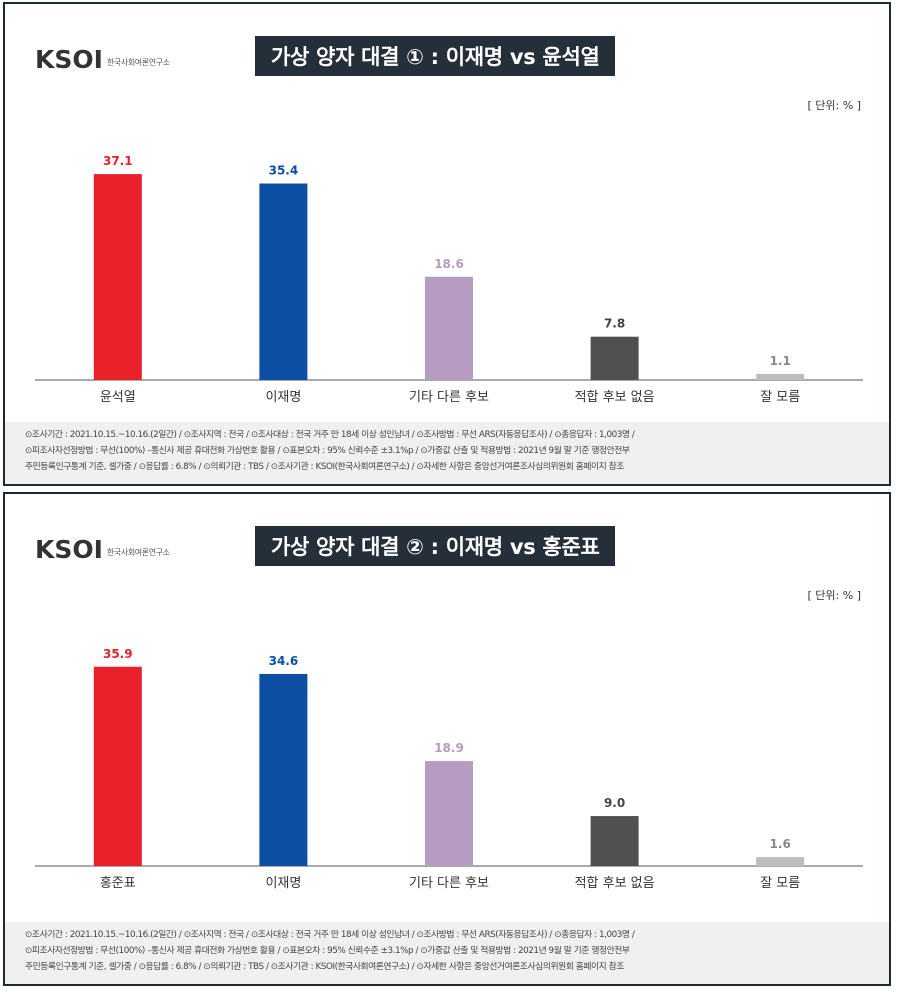 The width and height of the screenshot is (898, 992). What do you see at coordinates (435, 56) in the screenshot?
I see `chart-title: 가상 양자 대결 ① : 이재명 vs 윤석열` at bounding box center [435, 56].